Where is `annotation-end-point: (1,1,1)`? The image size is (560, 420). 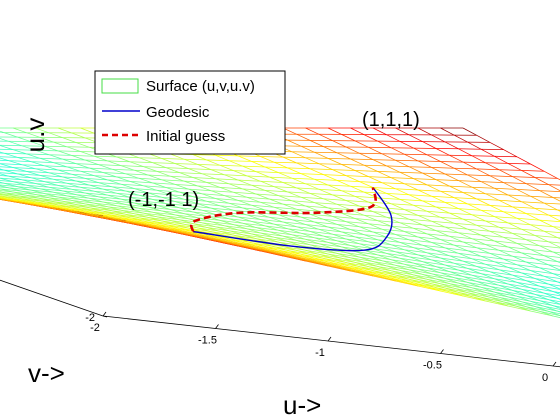 annotation-end-point: (1,1,1) is located at coordinates (391, 120).